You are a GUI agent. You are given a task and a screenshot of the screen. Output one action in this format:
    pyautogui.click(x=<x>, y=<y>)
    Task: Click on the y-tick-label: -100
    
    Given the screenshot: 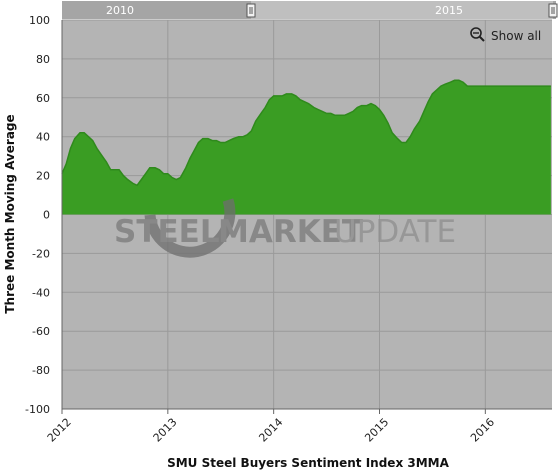 What is the action you would take?
    pyautogui.click(x=37, y=409)
    